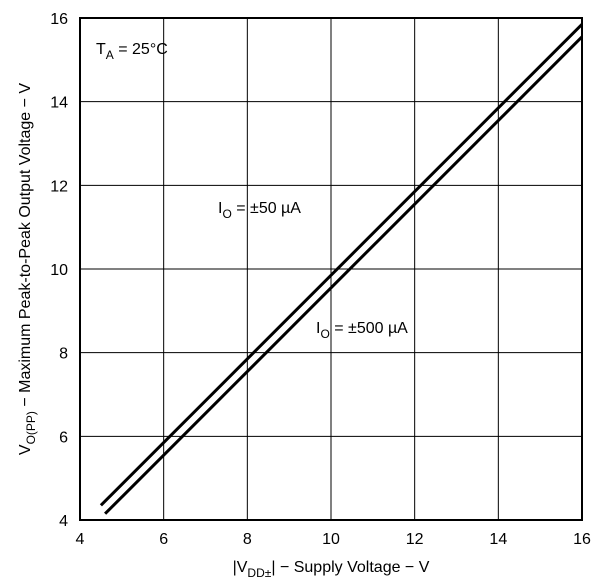  I want to click on y-tick-labels: 4 6 8 10 12 14 16, so click(59, 270).